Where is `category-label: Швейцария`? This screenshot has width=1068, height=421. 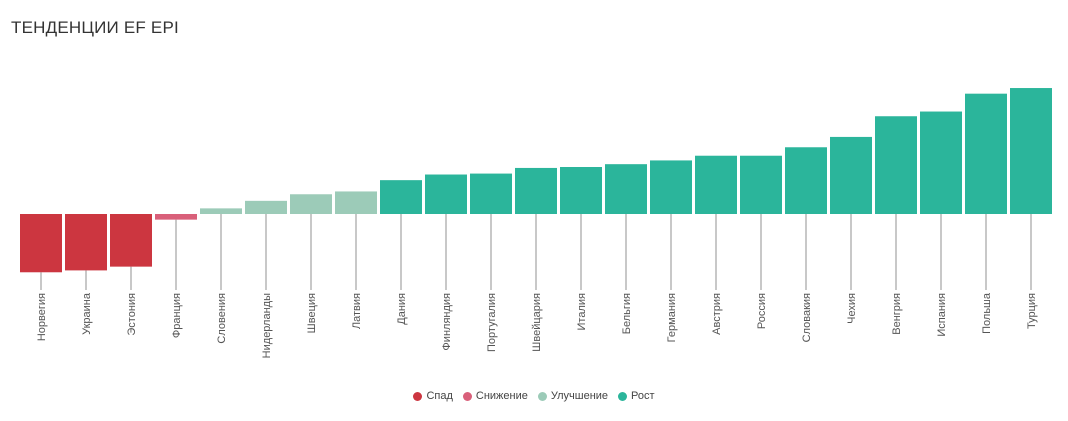 category-label: Швейцария is located at coordinates (537, 322).